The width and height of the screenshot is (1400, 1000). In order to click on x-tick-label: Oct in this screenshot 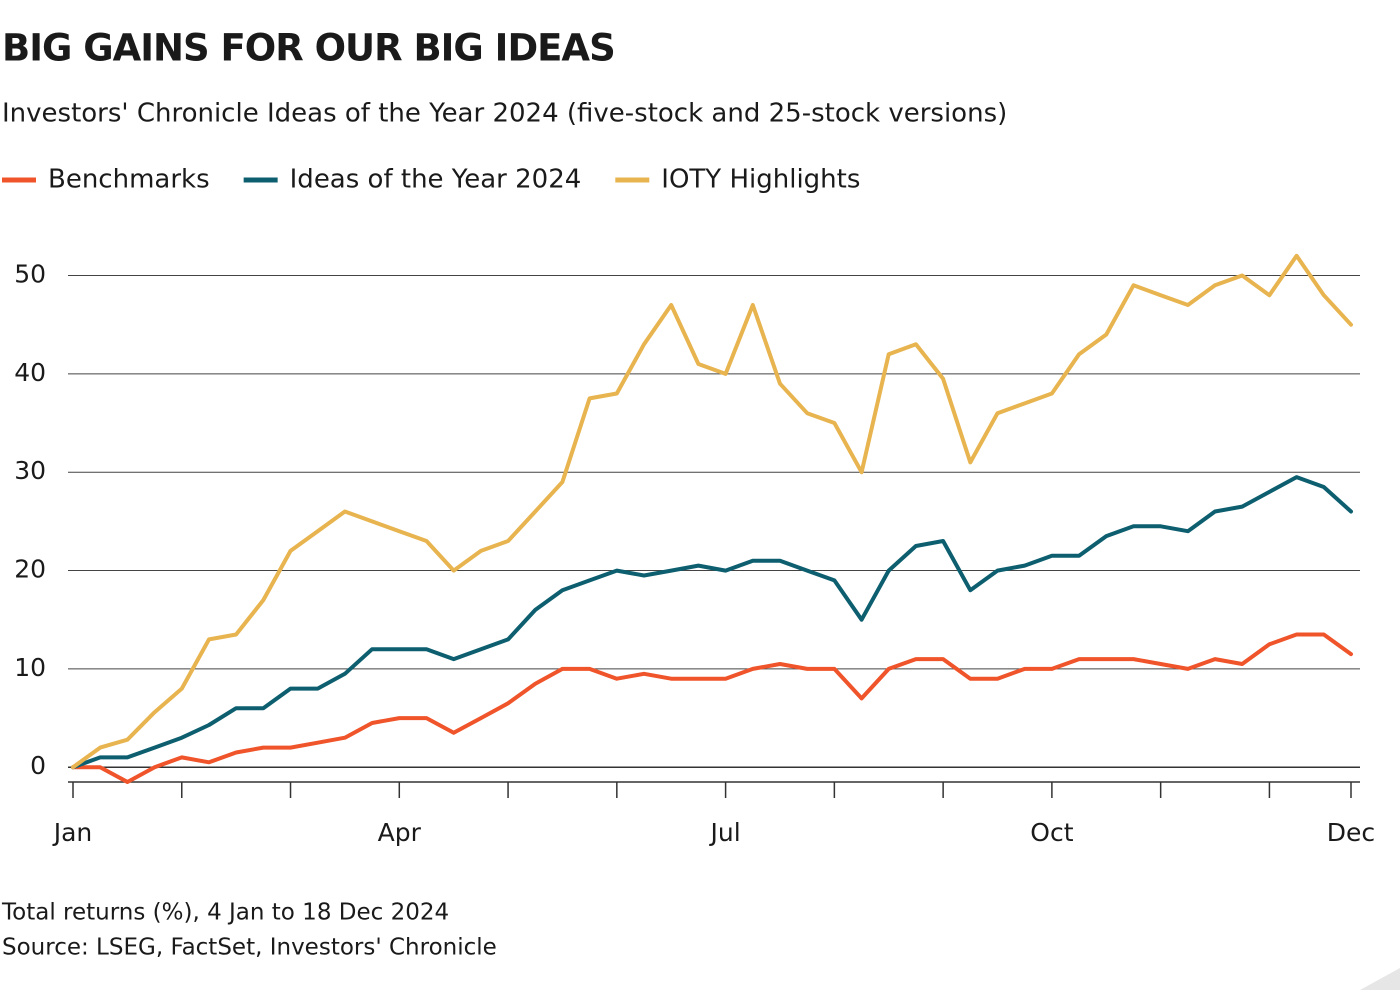, I will do `click(1051, 832)`.